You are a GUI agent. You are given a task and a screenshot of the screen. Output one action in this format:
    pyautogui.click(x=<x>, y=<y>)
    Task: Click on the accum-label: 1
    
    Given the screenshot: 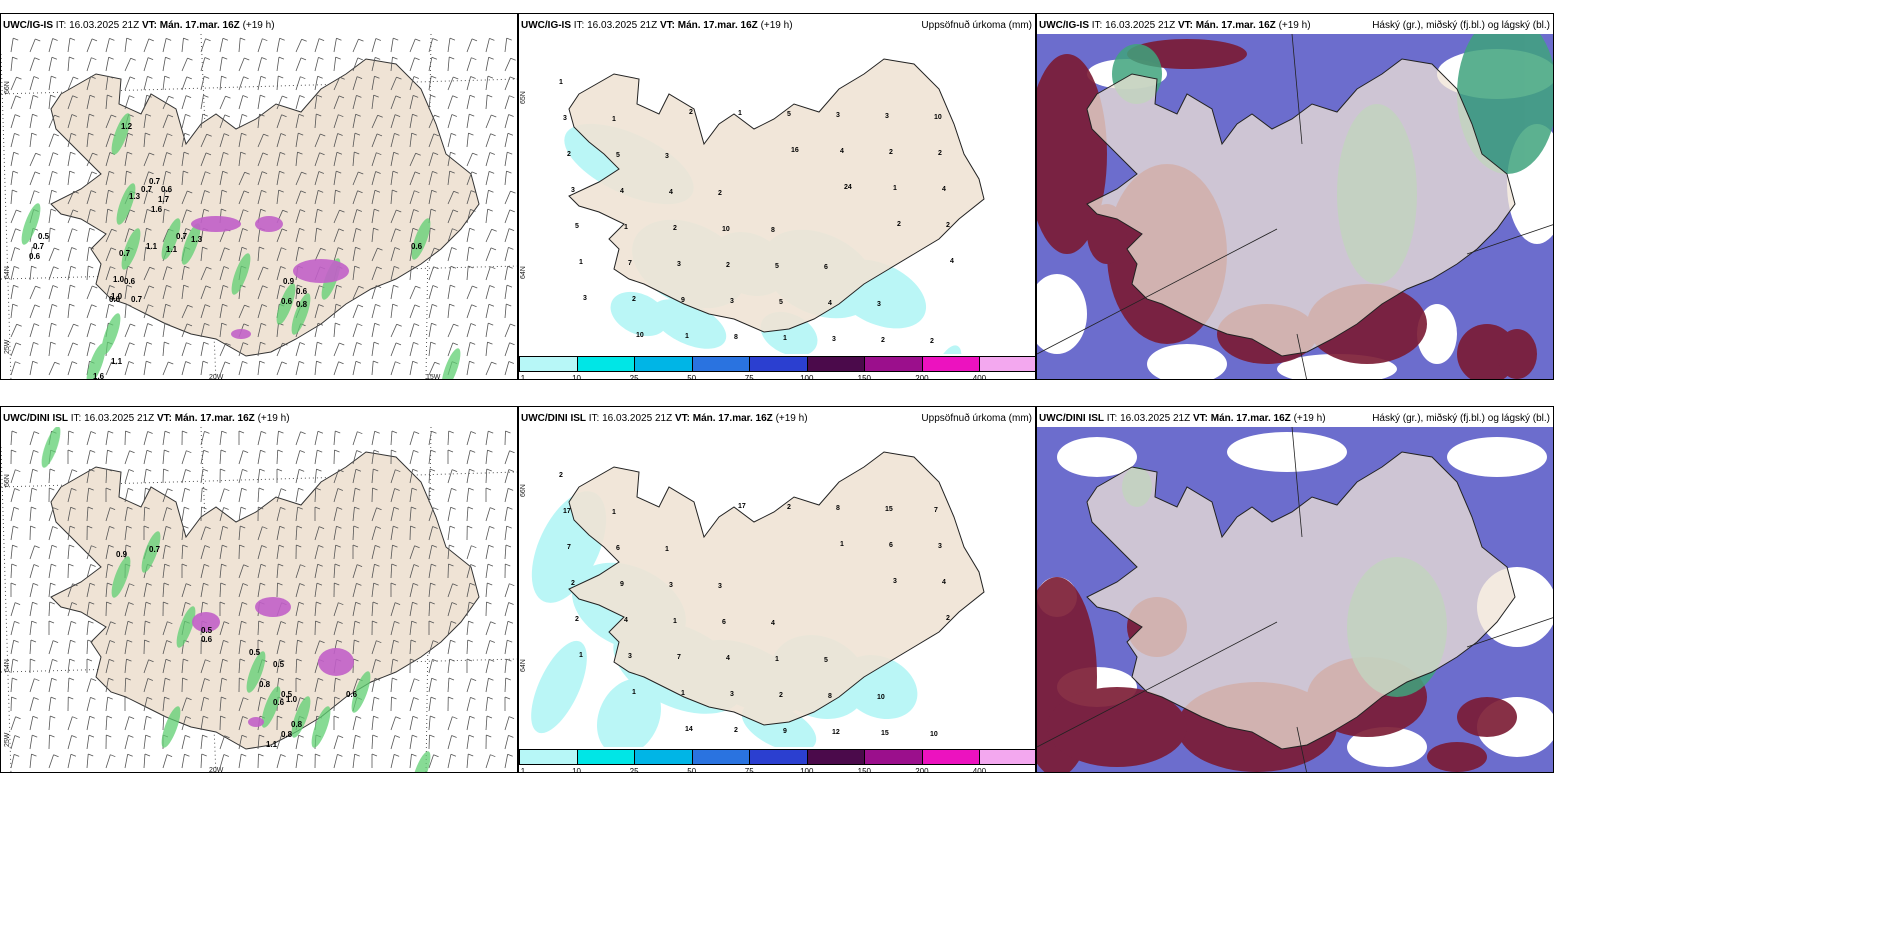 What is the action you would take?
    pyautogui.click(x=842, y=544)
    